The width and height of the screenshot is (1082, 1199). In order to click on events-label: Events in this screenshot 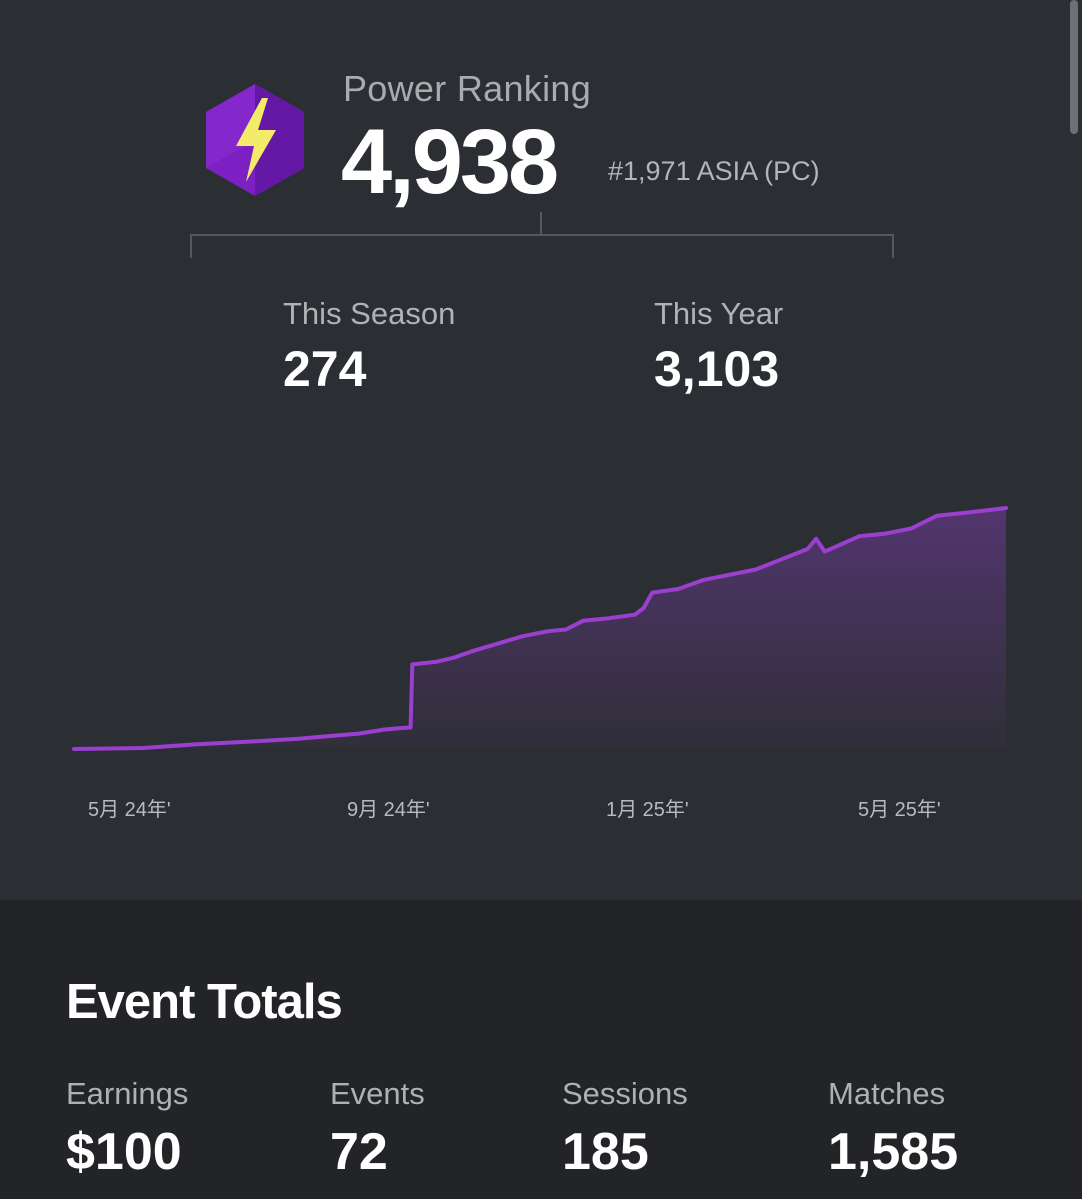, I will do `click(377, 1093)`.